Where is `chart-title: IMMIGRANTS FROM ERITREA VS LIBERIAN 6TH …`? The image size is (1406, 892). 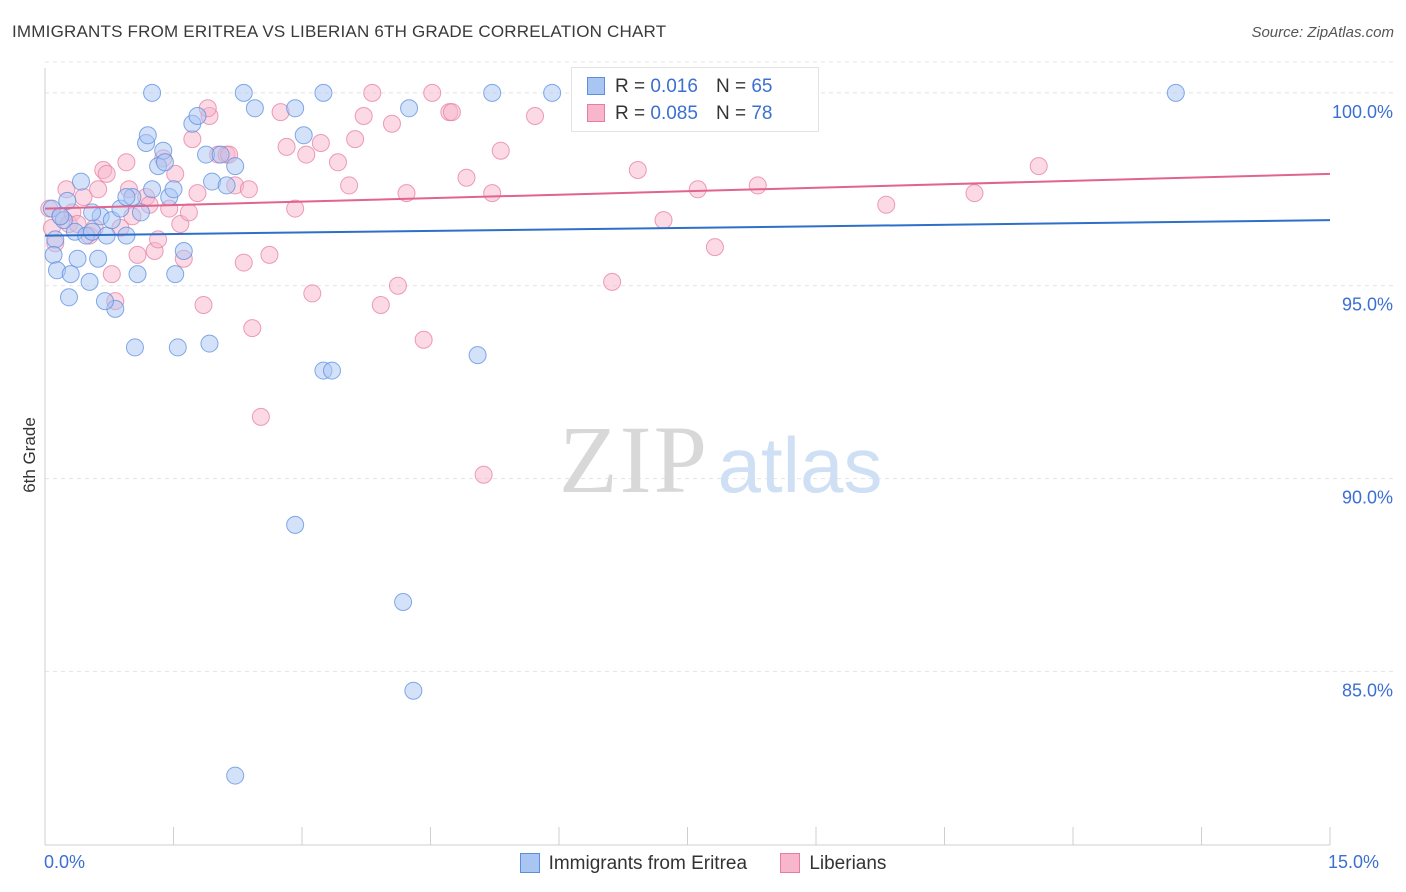
chart-title: IMMIGRANTS FROM ERITREA VS LIBERIAN 6TH … is located at coordinates (339, 31).